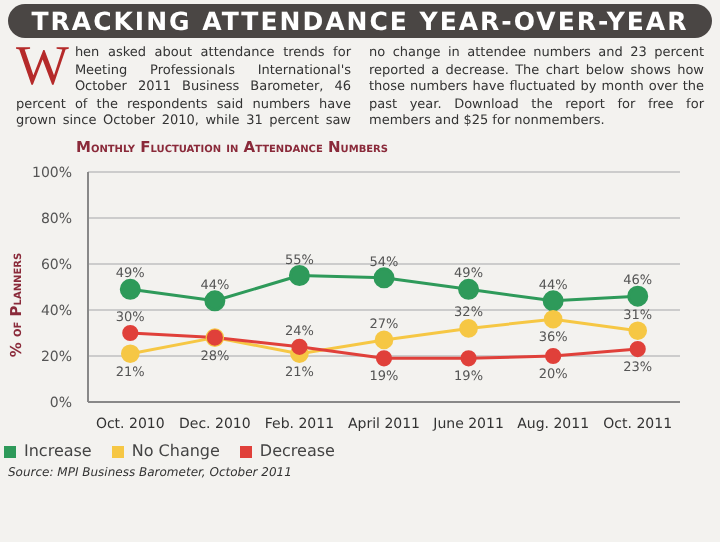 The image size is (720, 542). What do you see at coordinates (175, 450) in the screenshot?
I see `legend-label: No Change` at bounding box center [175, 450].